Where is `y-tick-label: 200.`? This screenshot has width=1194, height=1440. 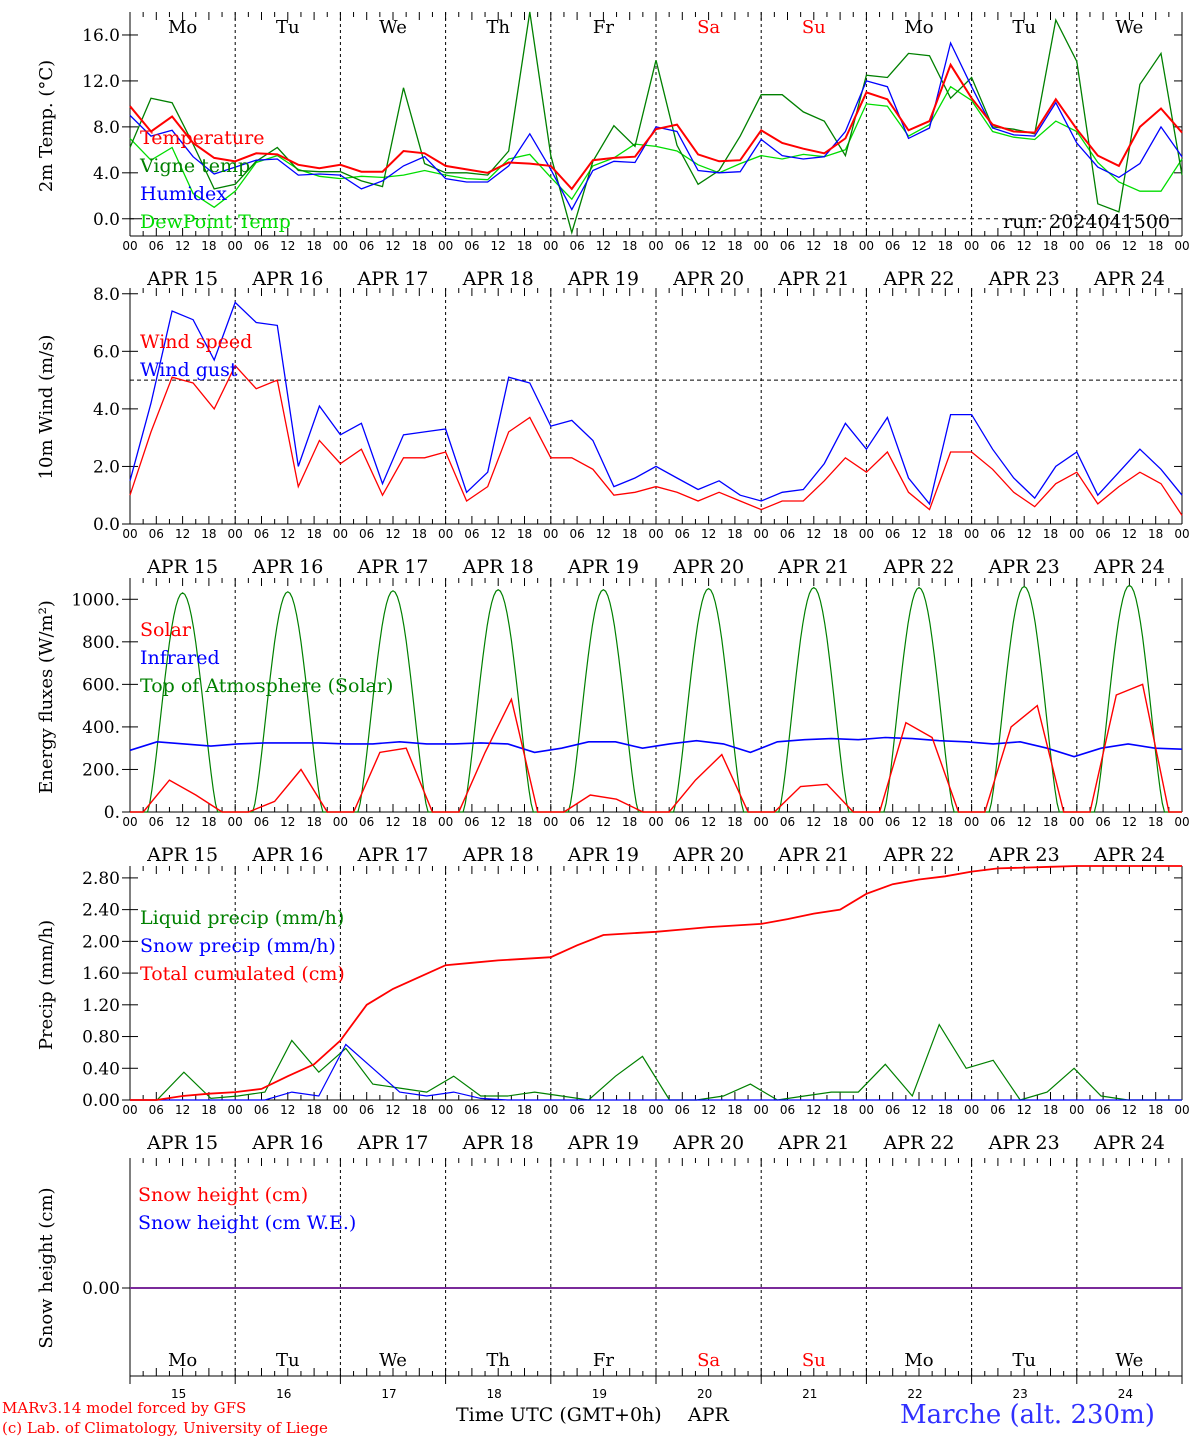 y-tick-label: 200. is located at coordinates (101, 770).